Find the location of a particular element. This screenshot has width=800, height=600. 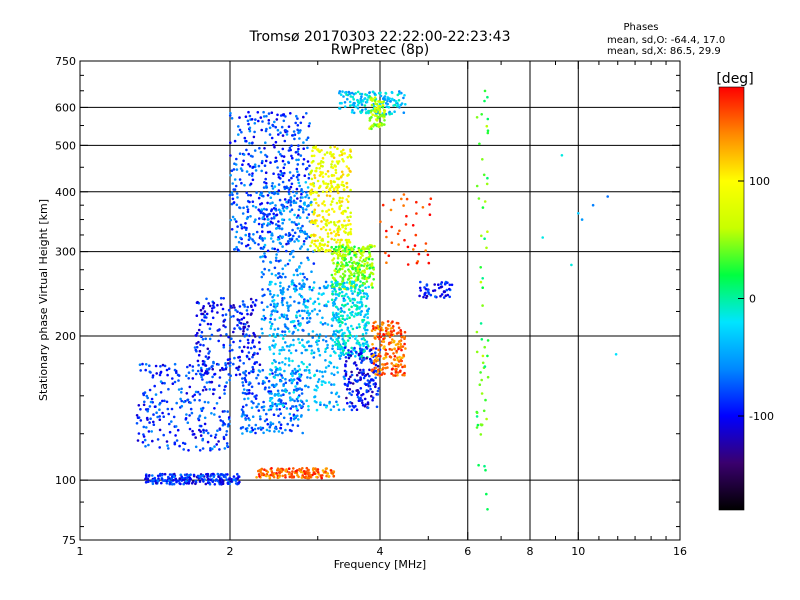

x-tick-label: 1 is located at coordinates (80, 551).